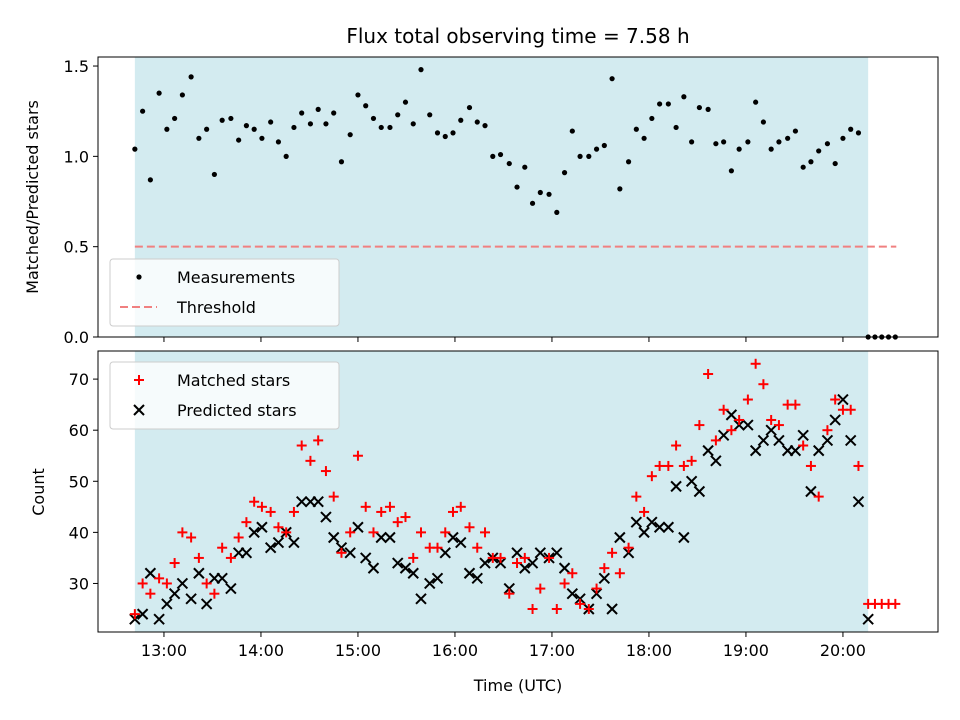  What do you see at coordinates (32, 197) in the screenshot?
I see `top-y-axis-label: Matched/Predicted stars` at bounding box center [32, 197].